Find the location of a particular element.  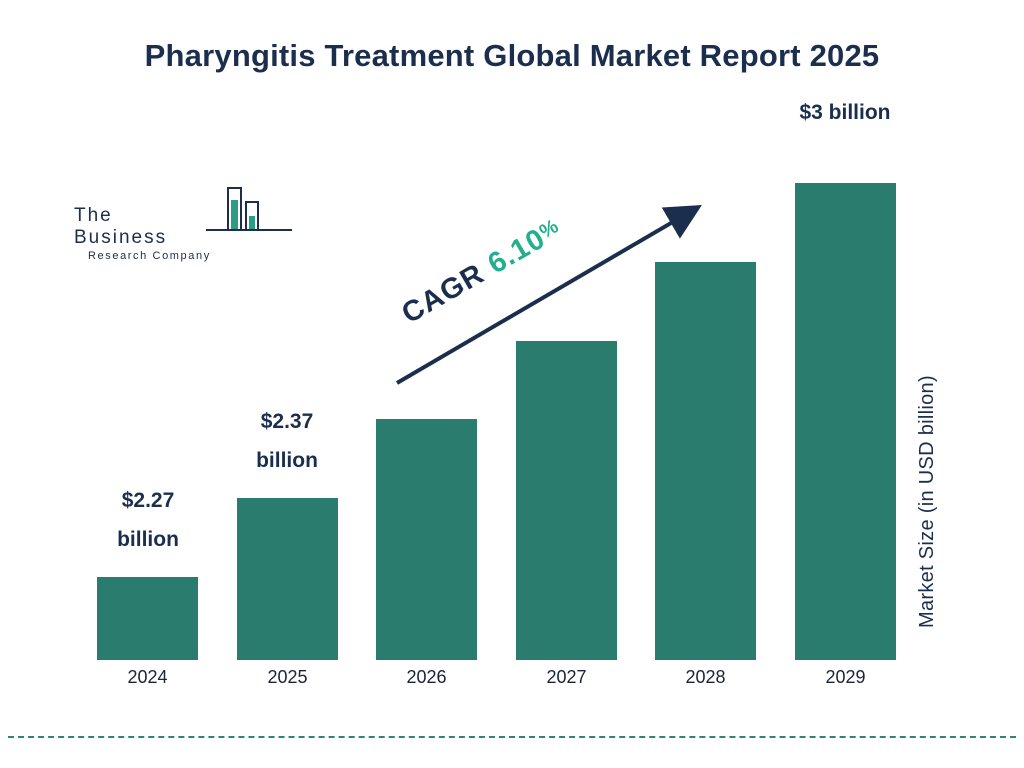

x-axis-label-2029: 2029 is located at coordinates (845, 677).